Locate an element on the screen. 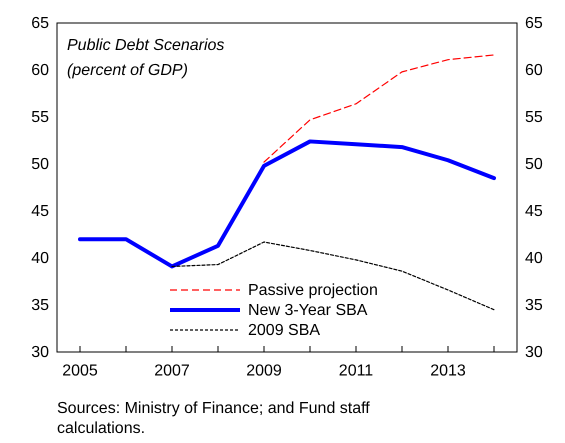 The height and width of the screenshot is (443, 565). x-tick-label: 2007 is located at coordinates (172, 371).